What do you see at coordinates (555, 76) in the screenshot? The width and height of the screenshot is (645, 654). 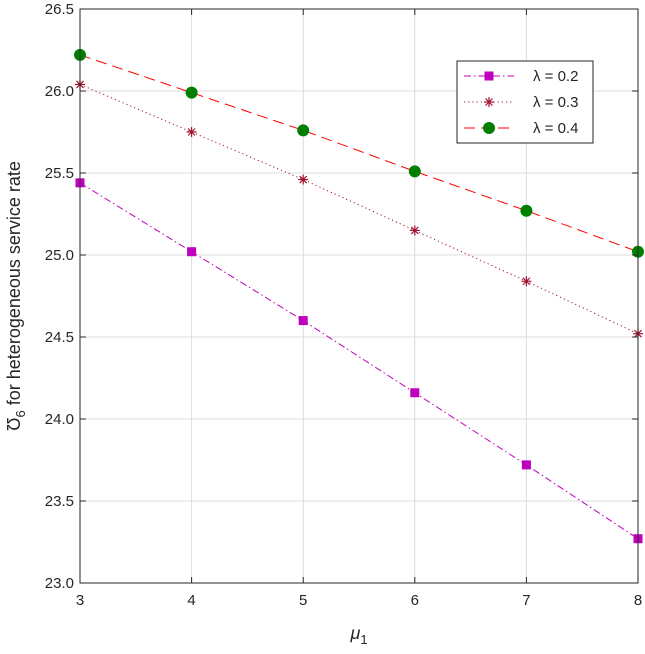 I see `legend-label: λ = 0.2` at bounding box center [555, 76].